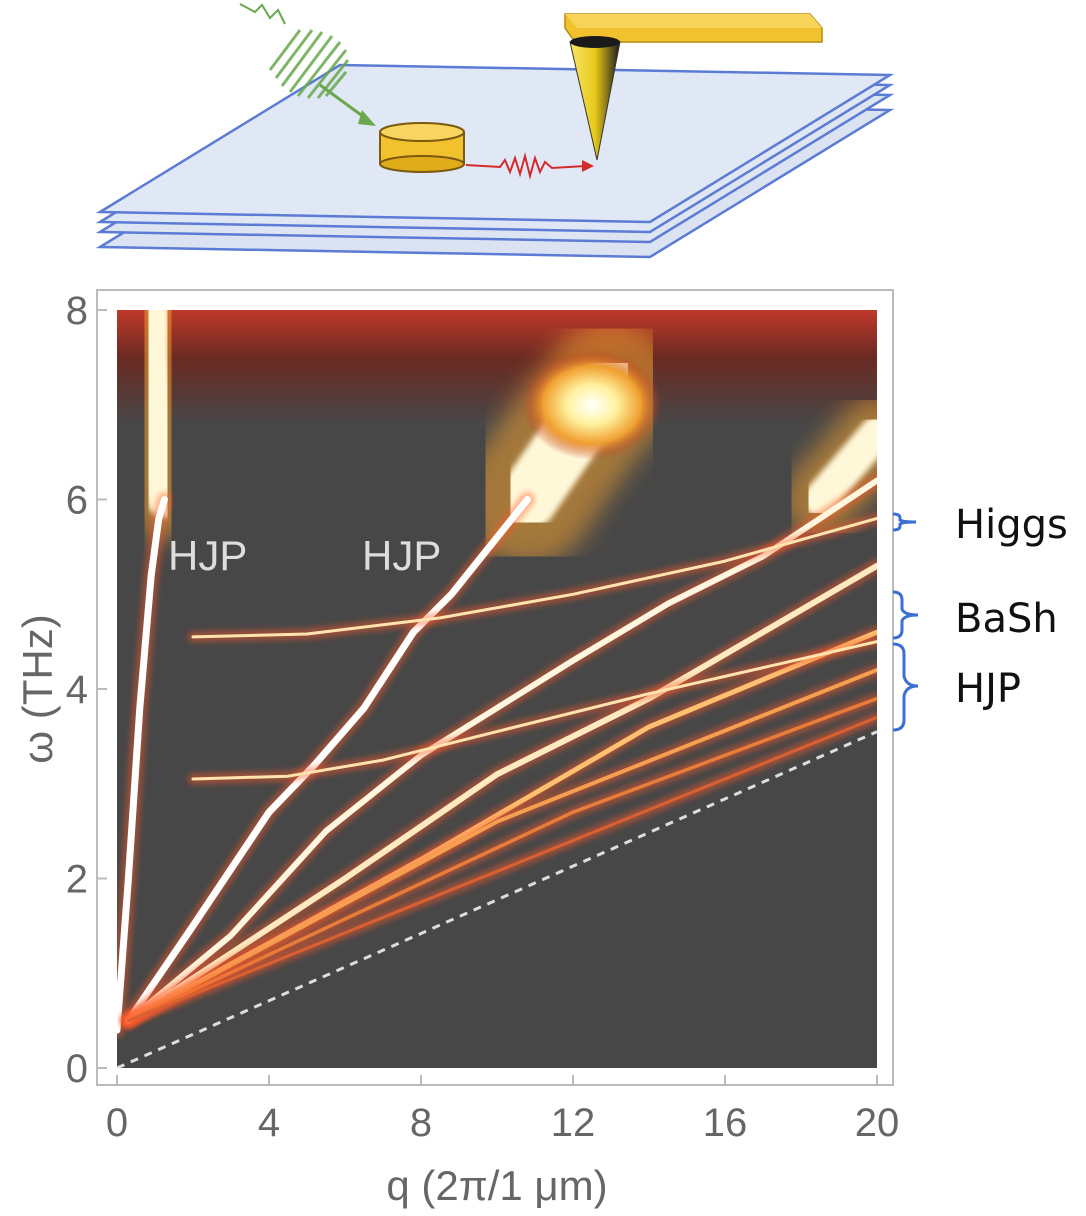 Image resolution: width=1086 pixels, height=1216 pixels. Describe the element at coordinates (77, 501) in the screenshot. I see `y-tick-label-3: 6` at that location.